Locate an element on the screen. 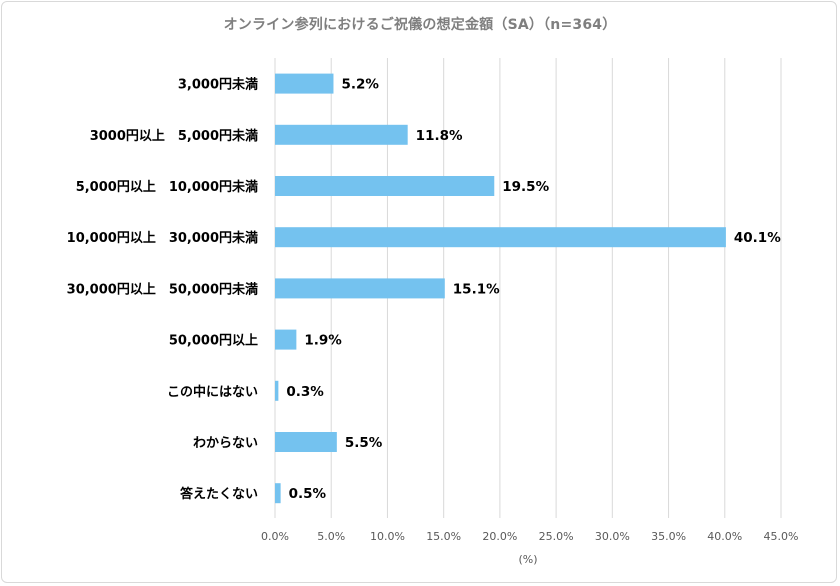  x-tick-label: 5.0% is located at coordinates (331, 536).